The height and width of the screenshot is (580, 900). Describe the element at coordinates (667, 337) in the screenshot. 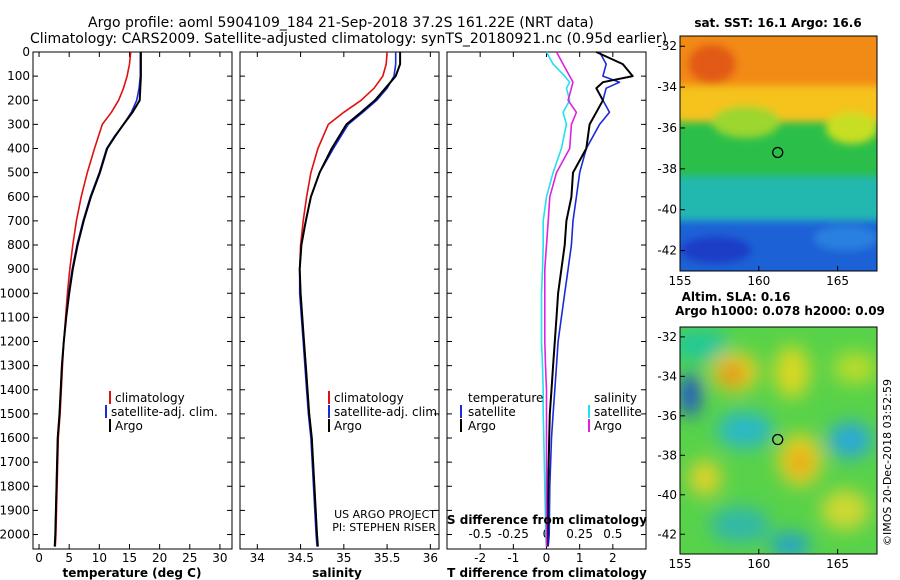

I see `map-lat-tick-label: -32` at that location.